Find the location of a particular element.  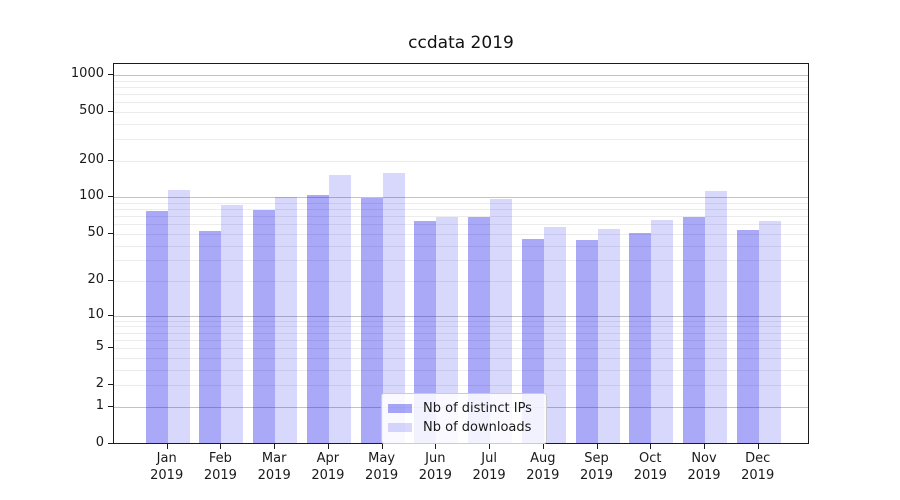

chart-title: ccdata 2019 is located at coordinates (461, 43).